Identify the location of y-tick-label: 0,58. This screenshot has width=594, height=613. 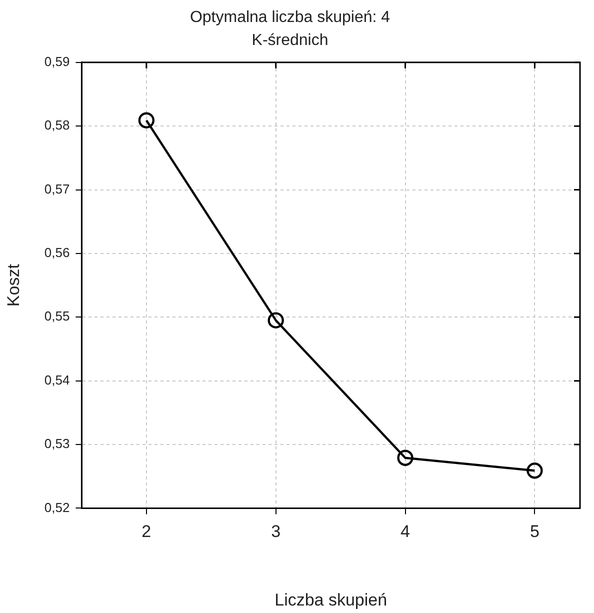
(57, 125).